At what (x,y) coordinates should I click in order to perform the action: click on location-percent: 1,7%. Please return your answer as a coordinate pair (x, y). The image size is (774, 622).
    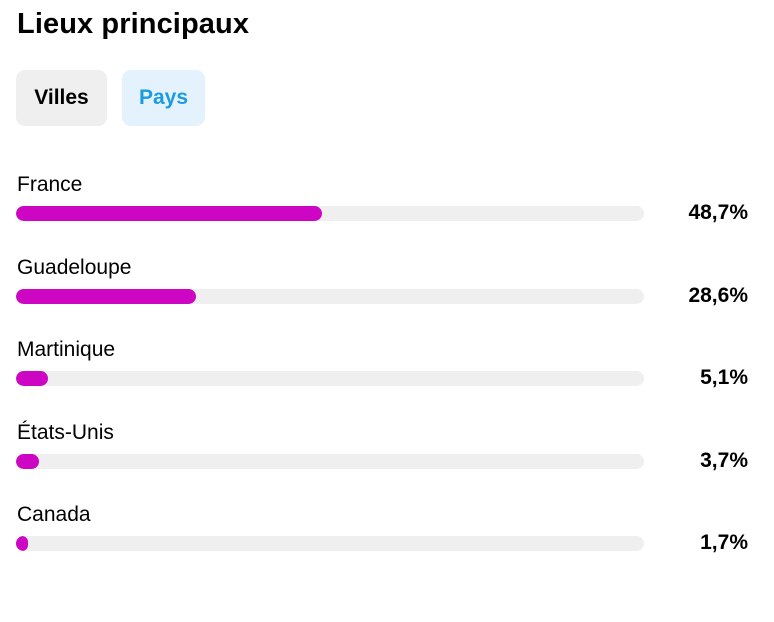
    Looking at the image, I should click on (724, 542).